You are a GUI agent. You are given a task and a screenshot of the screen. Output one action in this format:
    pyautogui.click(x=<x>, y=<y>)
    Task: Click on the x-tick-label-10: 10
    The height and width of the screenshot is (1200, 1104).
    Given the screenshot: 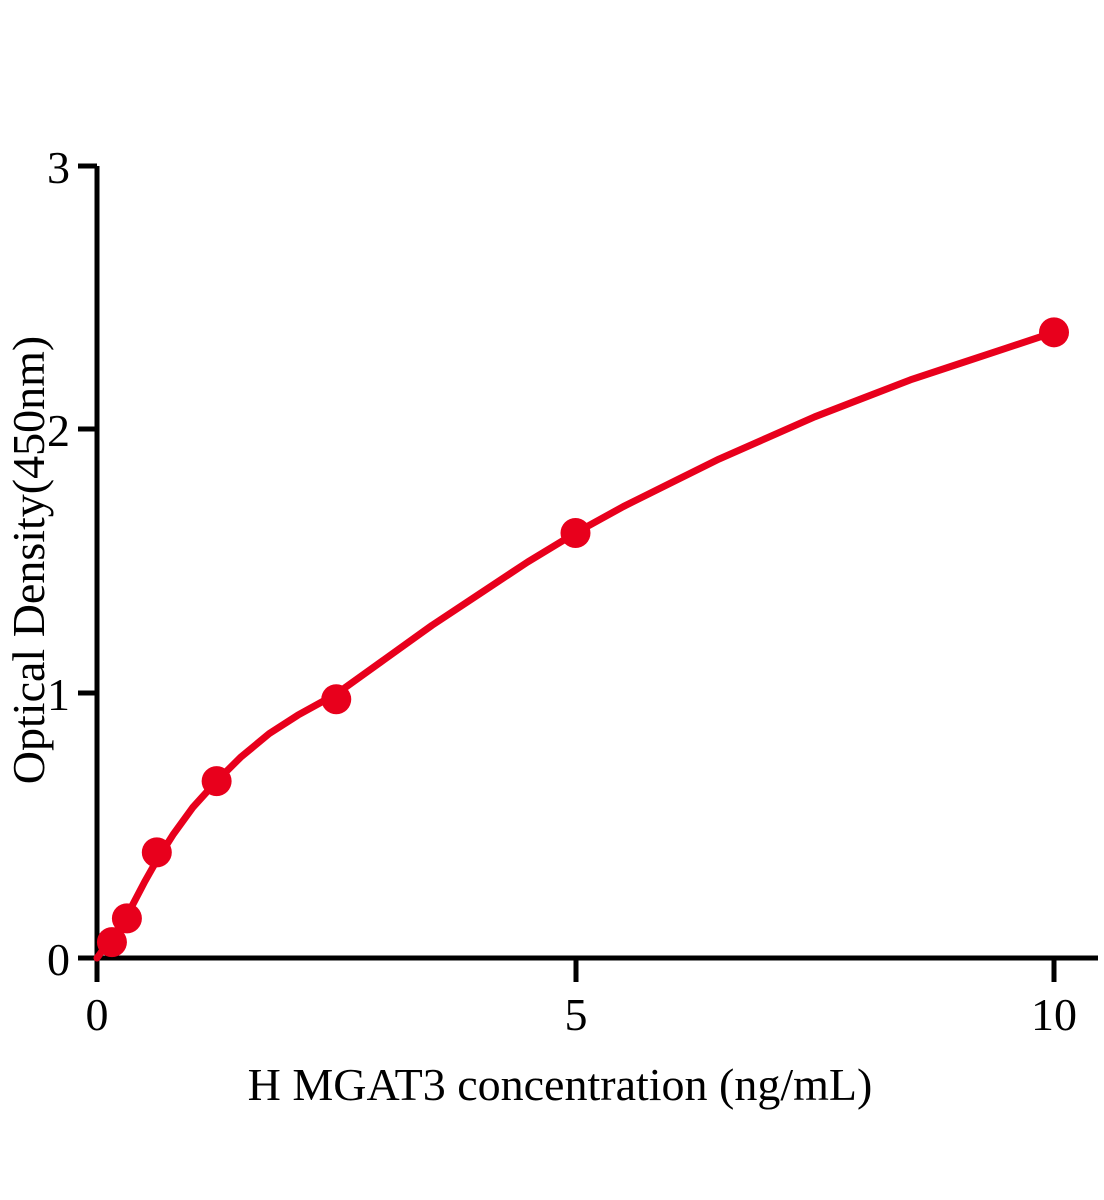 What is the action you would take?
    pyautogui.click(x=1054, y=1014)
    